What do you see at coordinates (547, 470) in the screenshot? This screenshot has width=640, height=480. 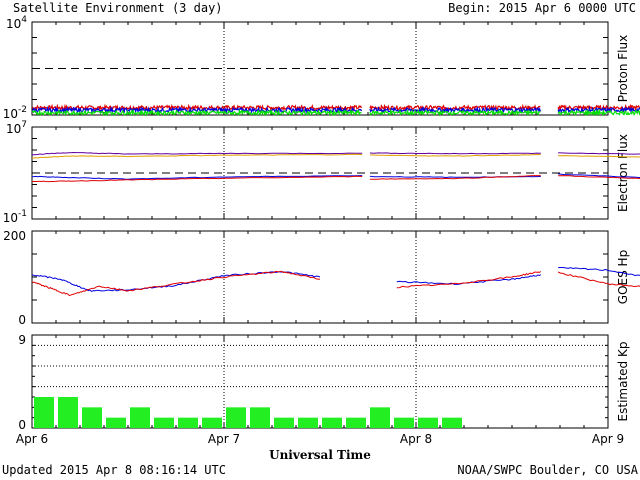 I see `credit: NOAA/SWPC Boulder, CO USA` at bounding box center [547, 470].